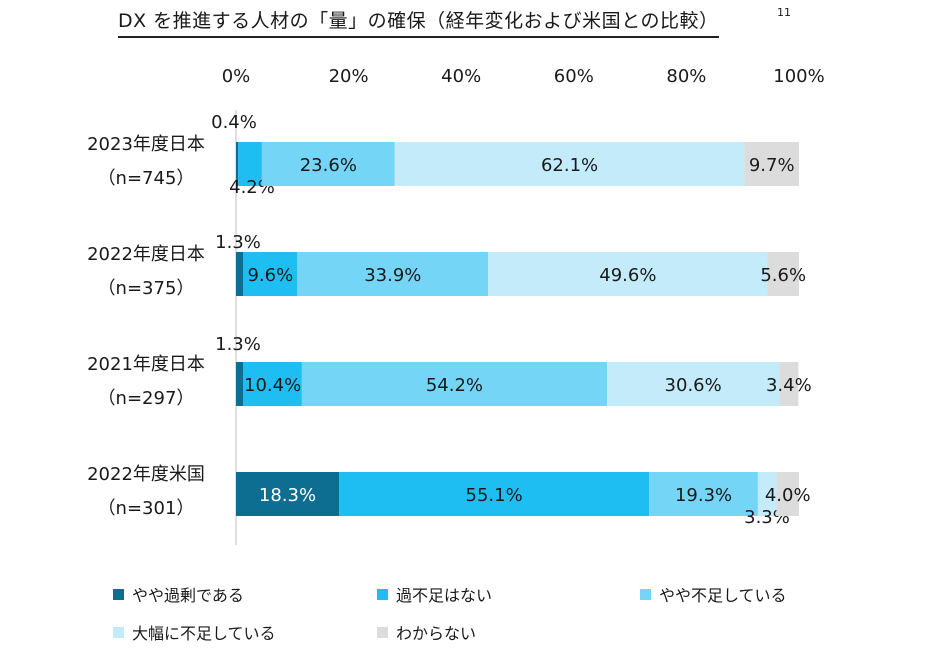 The image size is (929, 656). I want to click on data-label: 30.6%, so click(693, 385).